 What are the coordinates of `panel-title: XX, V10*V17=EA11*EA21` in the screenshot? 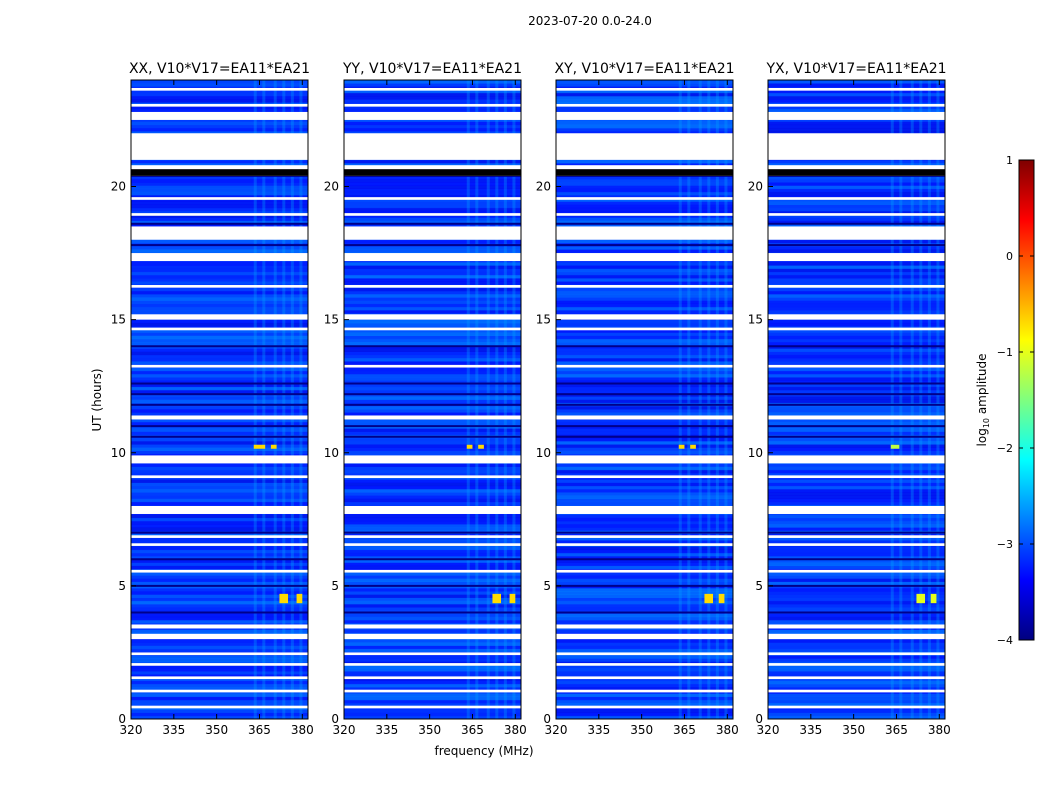 It's located at (219, 69).